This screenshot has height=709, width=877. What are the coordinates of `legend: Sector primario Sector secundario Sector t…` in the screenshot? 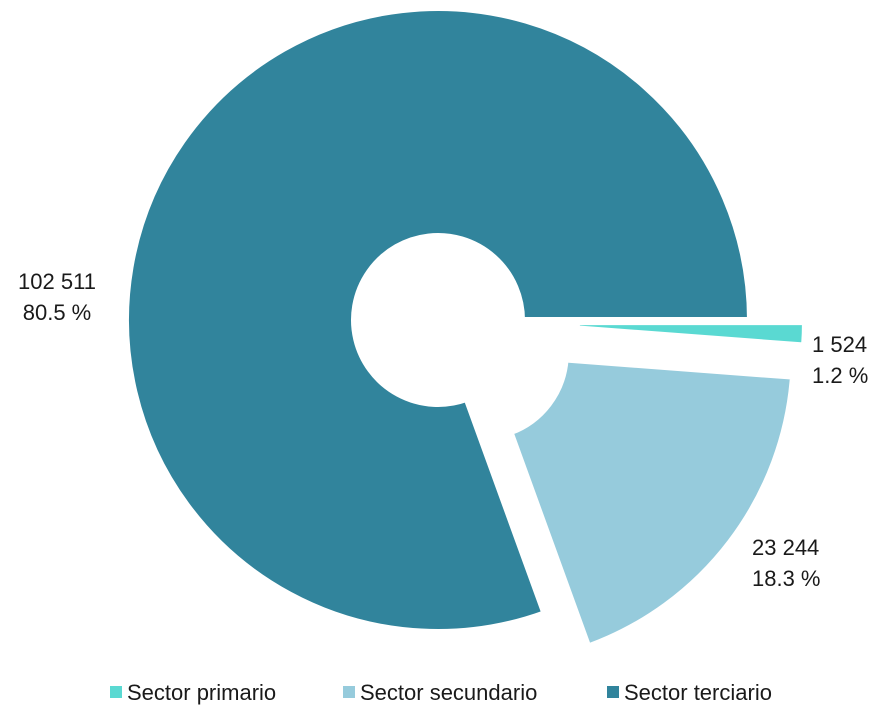 It's located at (441, 692).